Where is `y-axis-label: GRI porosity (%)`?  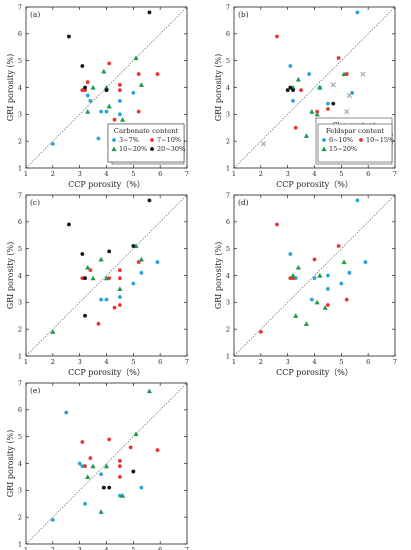
y-axis-label: GRI porosity (%) is located at coordinates (218, 275).